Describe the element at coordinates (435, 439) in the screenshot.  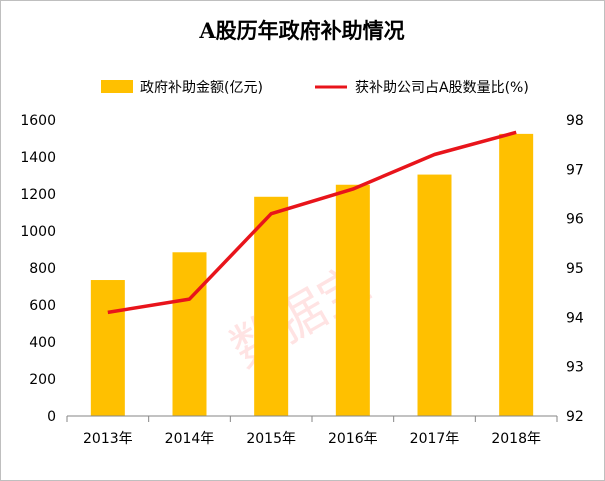
I see `x-tick-label: 2017年` at that location.